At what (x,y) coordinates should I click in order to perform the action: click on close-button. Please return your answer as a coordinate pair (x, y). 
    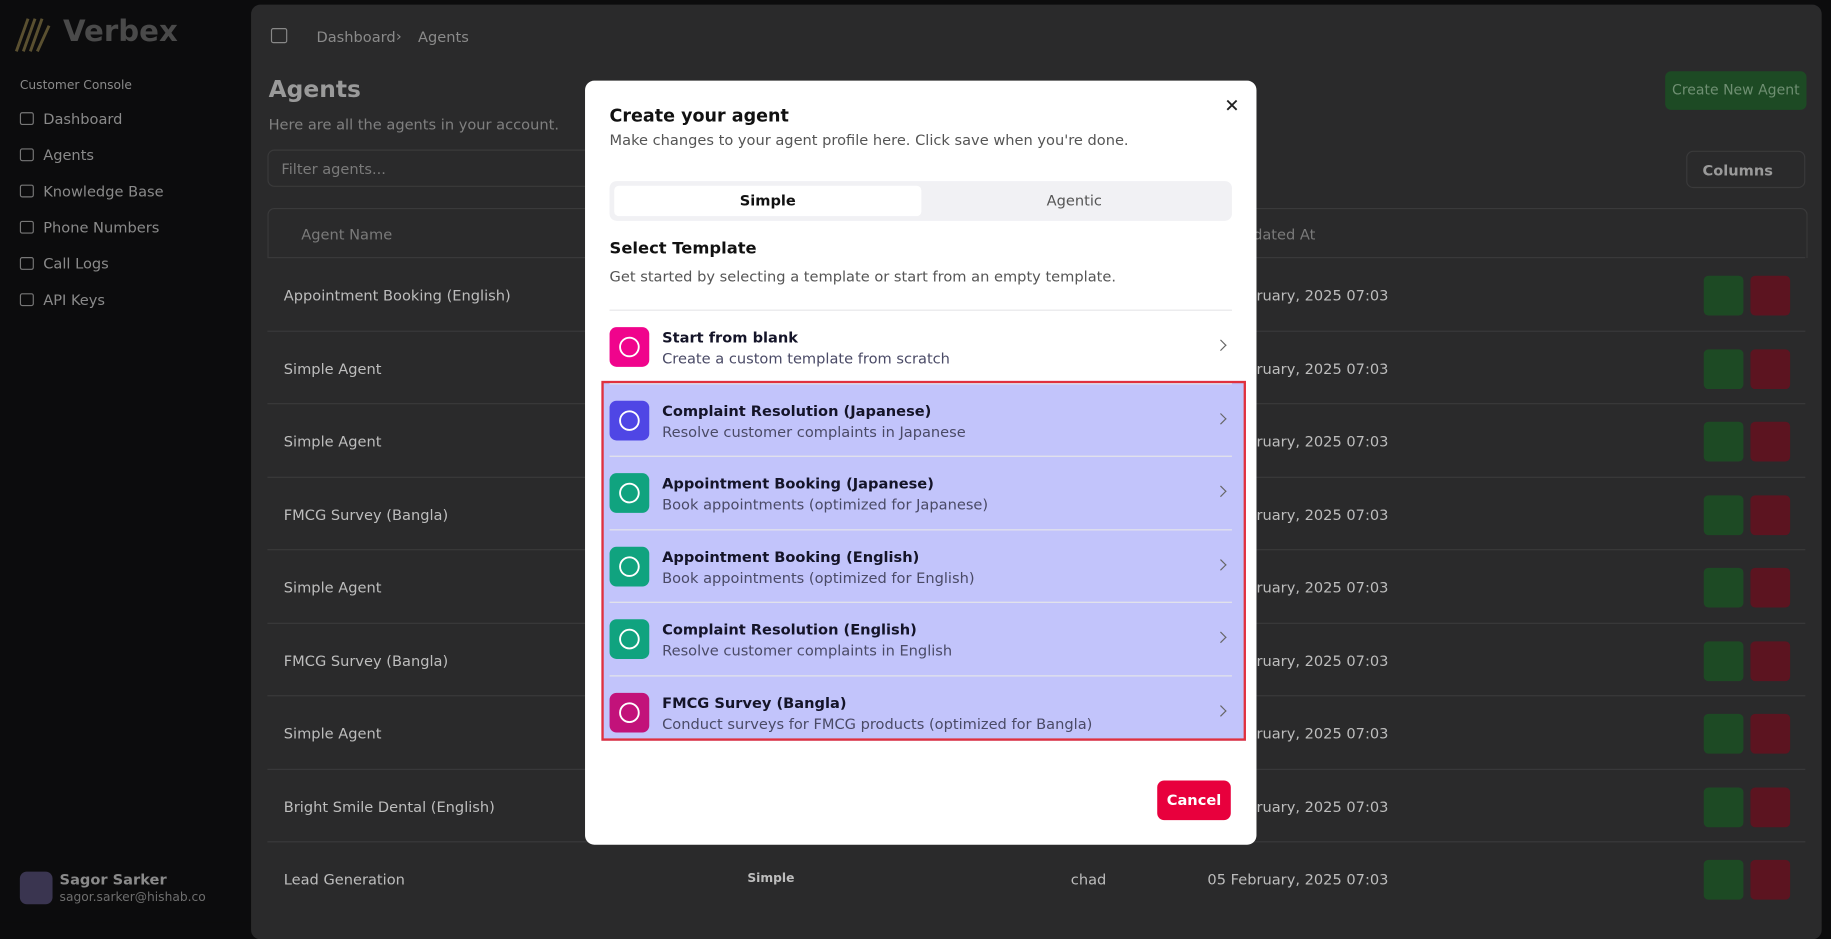
    Looking at the image, I should click on (1232, 105).